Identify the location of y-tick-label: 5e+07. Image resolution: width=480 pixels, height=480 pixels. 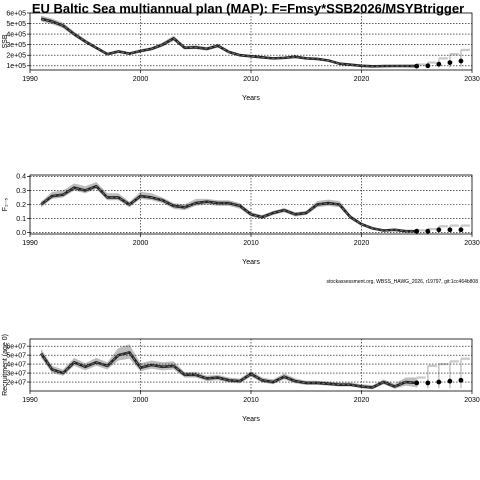
(16, 355).